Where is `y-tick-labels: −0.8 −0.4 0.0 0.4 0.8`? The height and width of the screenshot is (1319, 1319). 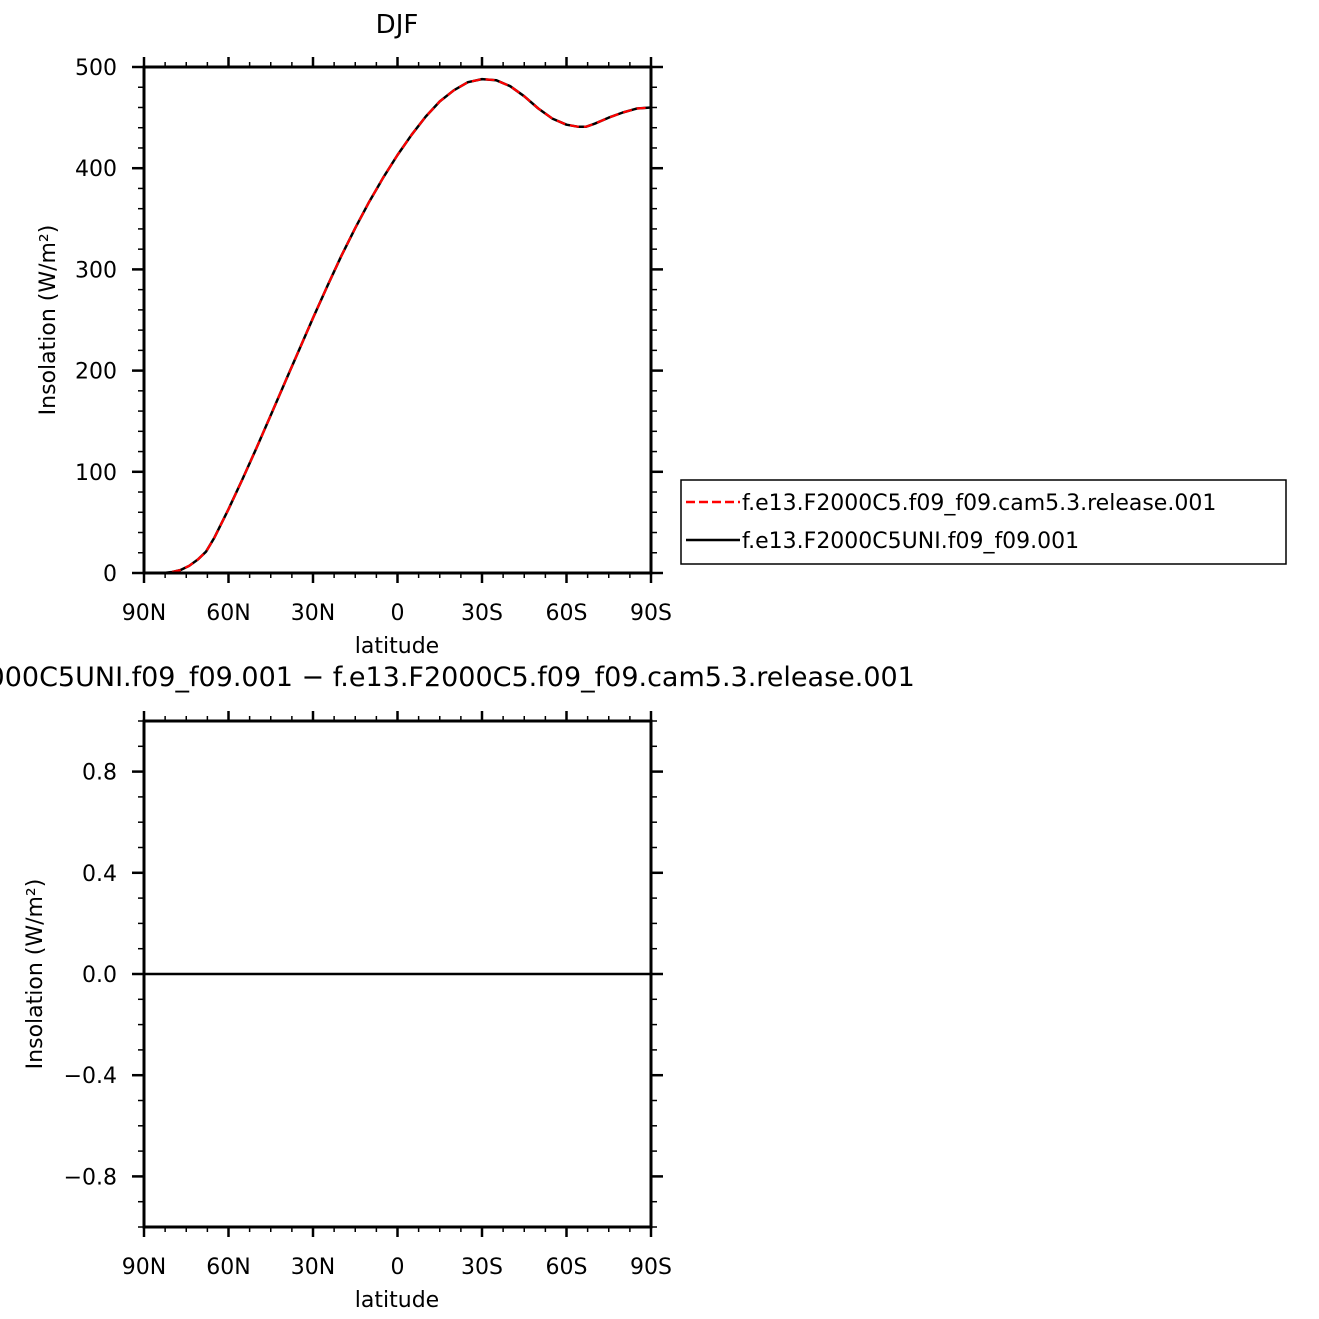 y-tick-labels: −0.8 −0.4 0.0 0.4 0.8 is located at coordinates (90, 976).